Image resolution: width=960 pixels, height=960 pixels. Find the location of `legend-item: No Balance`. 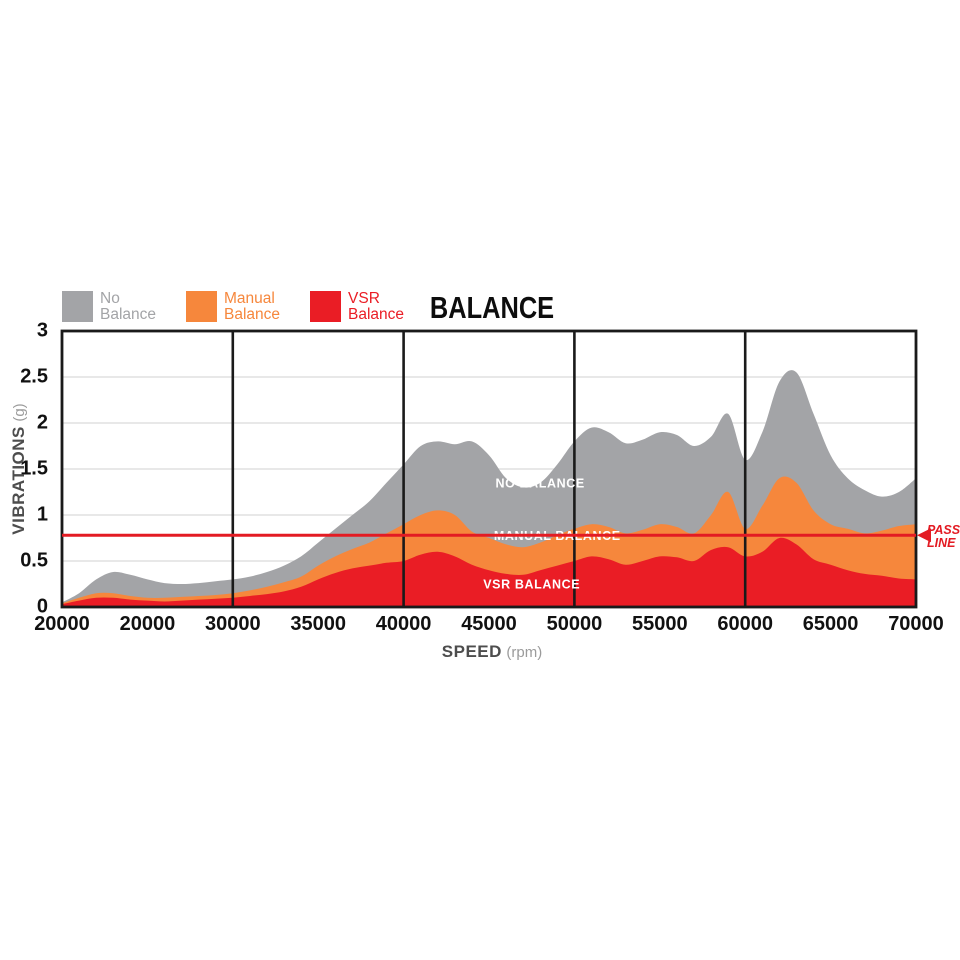

legend-item: No Balance is located at coordinates (109, 307).